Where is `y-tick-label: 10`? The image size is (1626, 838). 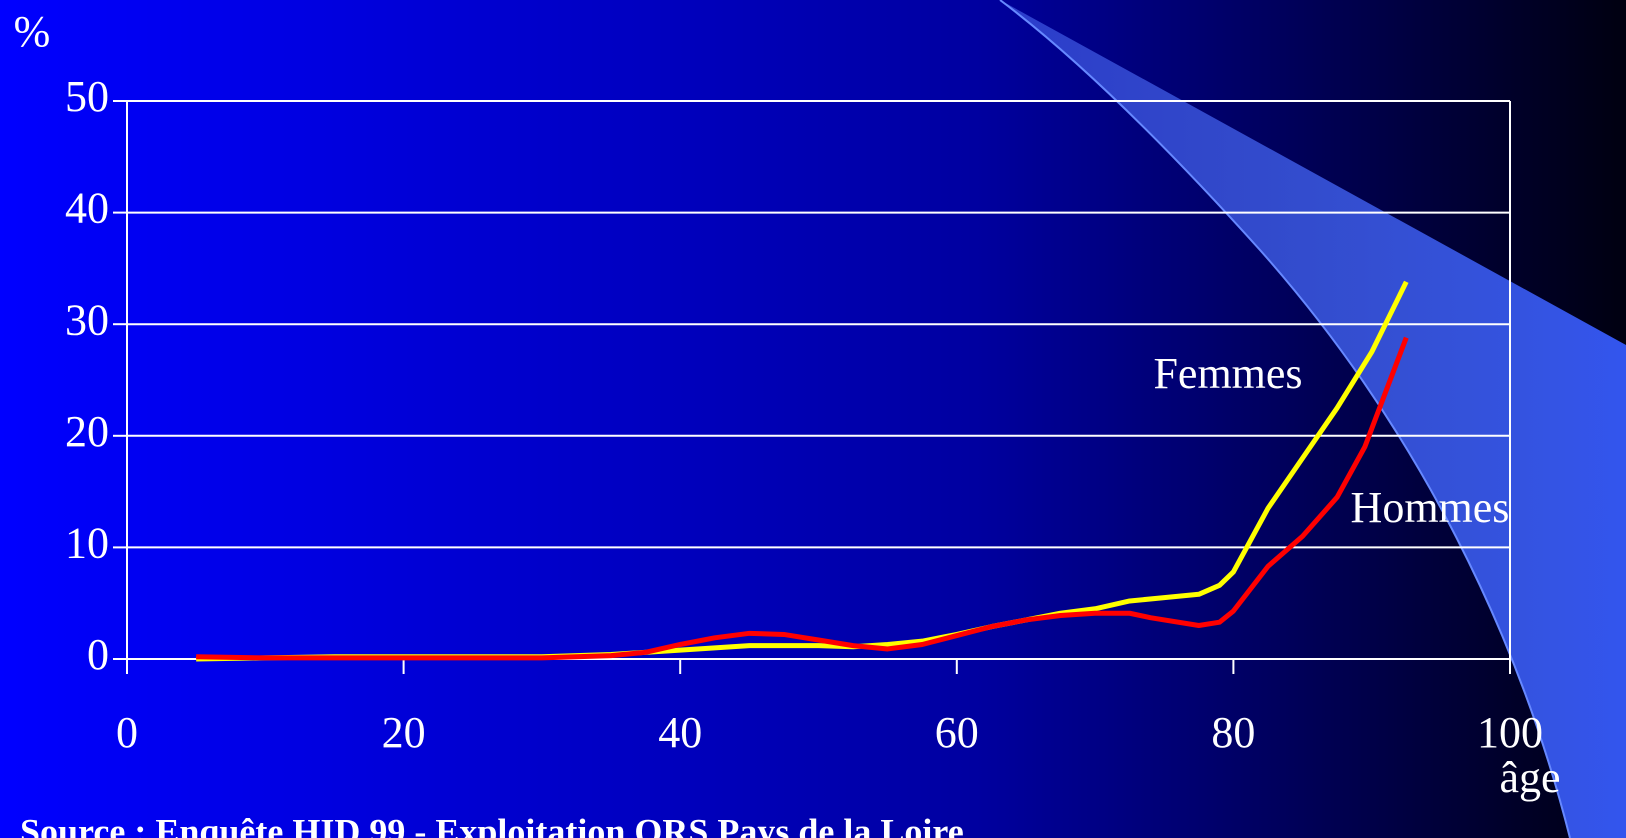
y-tick-label: 10 is located at coordinates (87, 542).